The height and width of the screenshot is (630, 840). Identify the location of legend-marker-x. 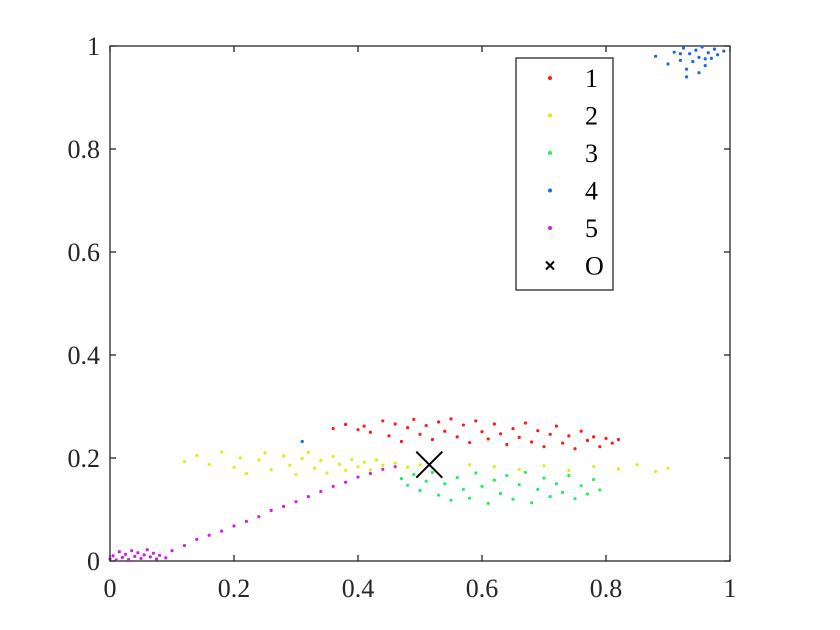
(550, 265).